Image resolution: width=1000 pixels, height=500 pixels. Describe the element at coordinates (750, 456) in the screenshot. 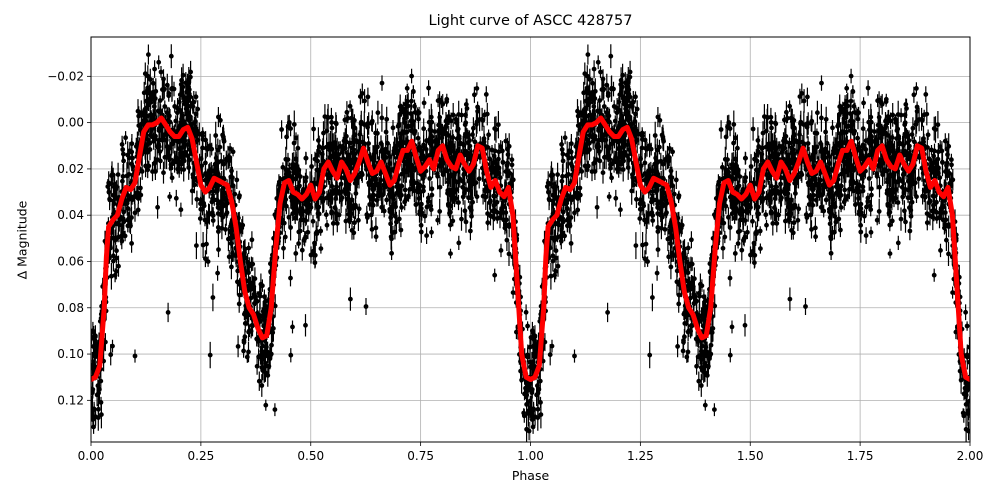

I see `x-tick-label: 1.50` at that location.